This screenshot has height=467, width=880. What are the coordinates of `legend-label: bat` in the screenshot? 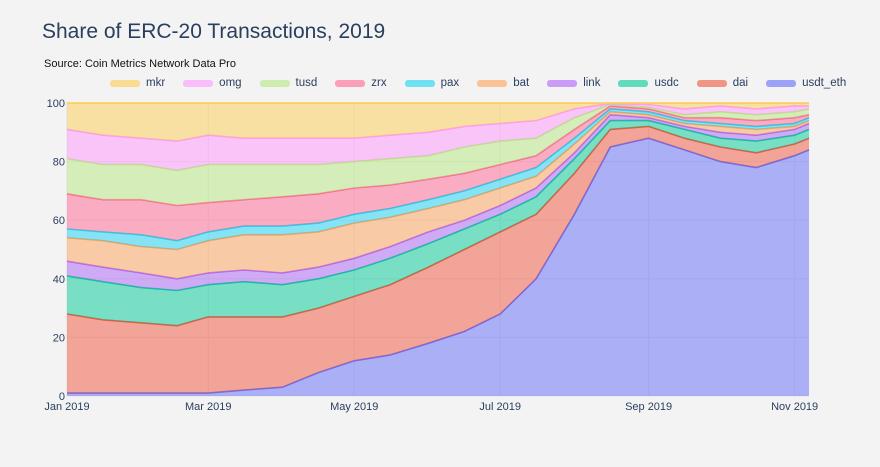 It's located at (521, 83).